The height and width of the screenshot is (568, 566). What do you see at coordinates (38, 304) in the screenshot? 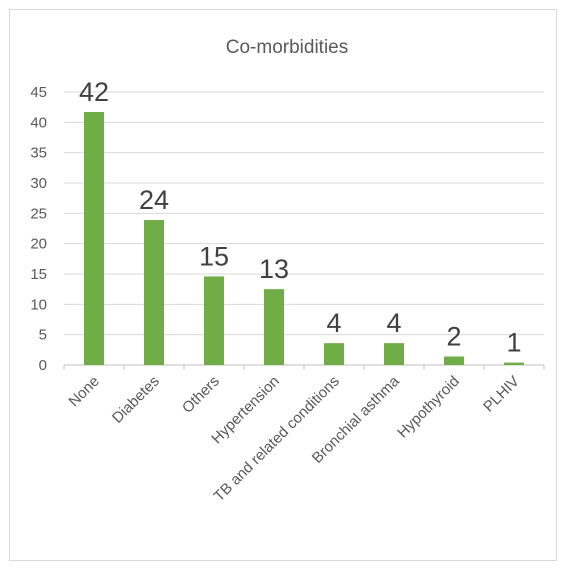
I see `y-tick-label: 10` at bounding box center [38, 304].